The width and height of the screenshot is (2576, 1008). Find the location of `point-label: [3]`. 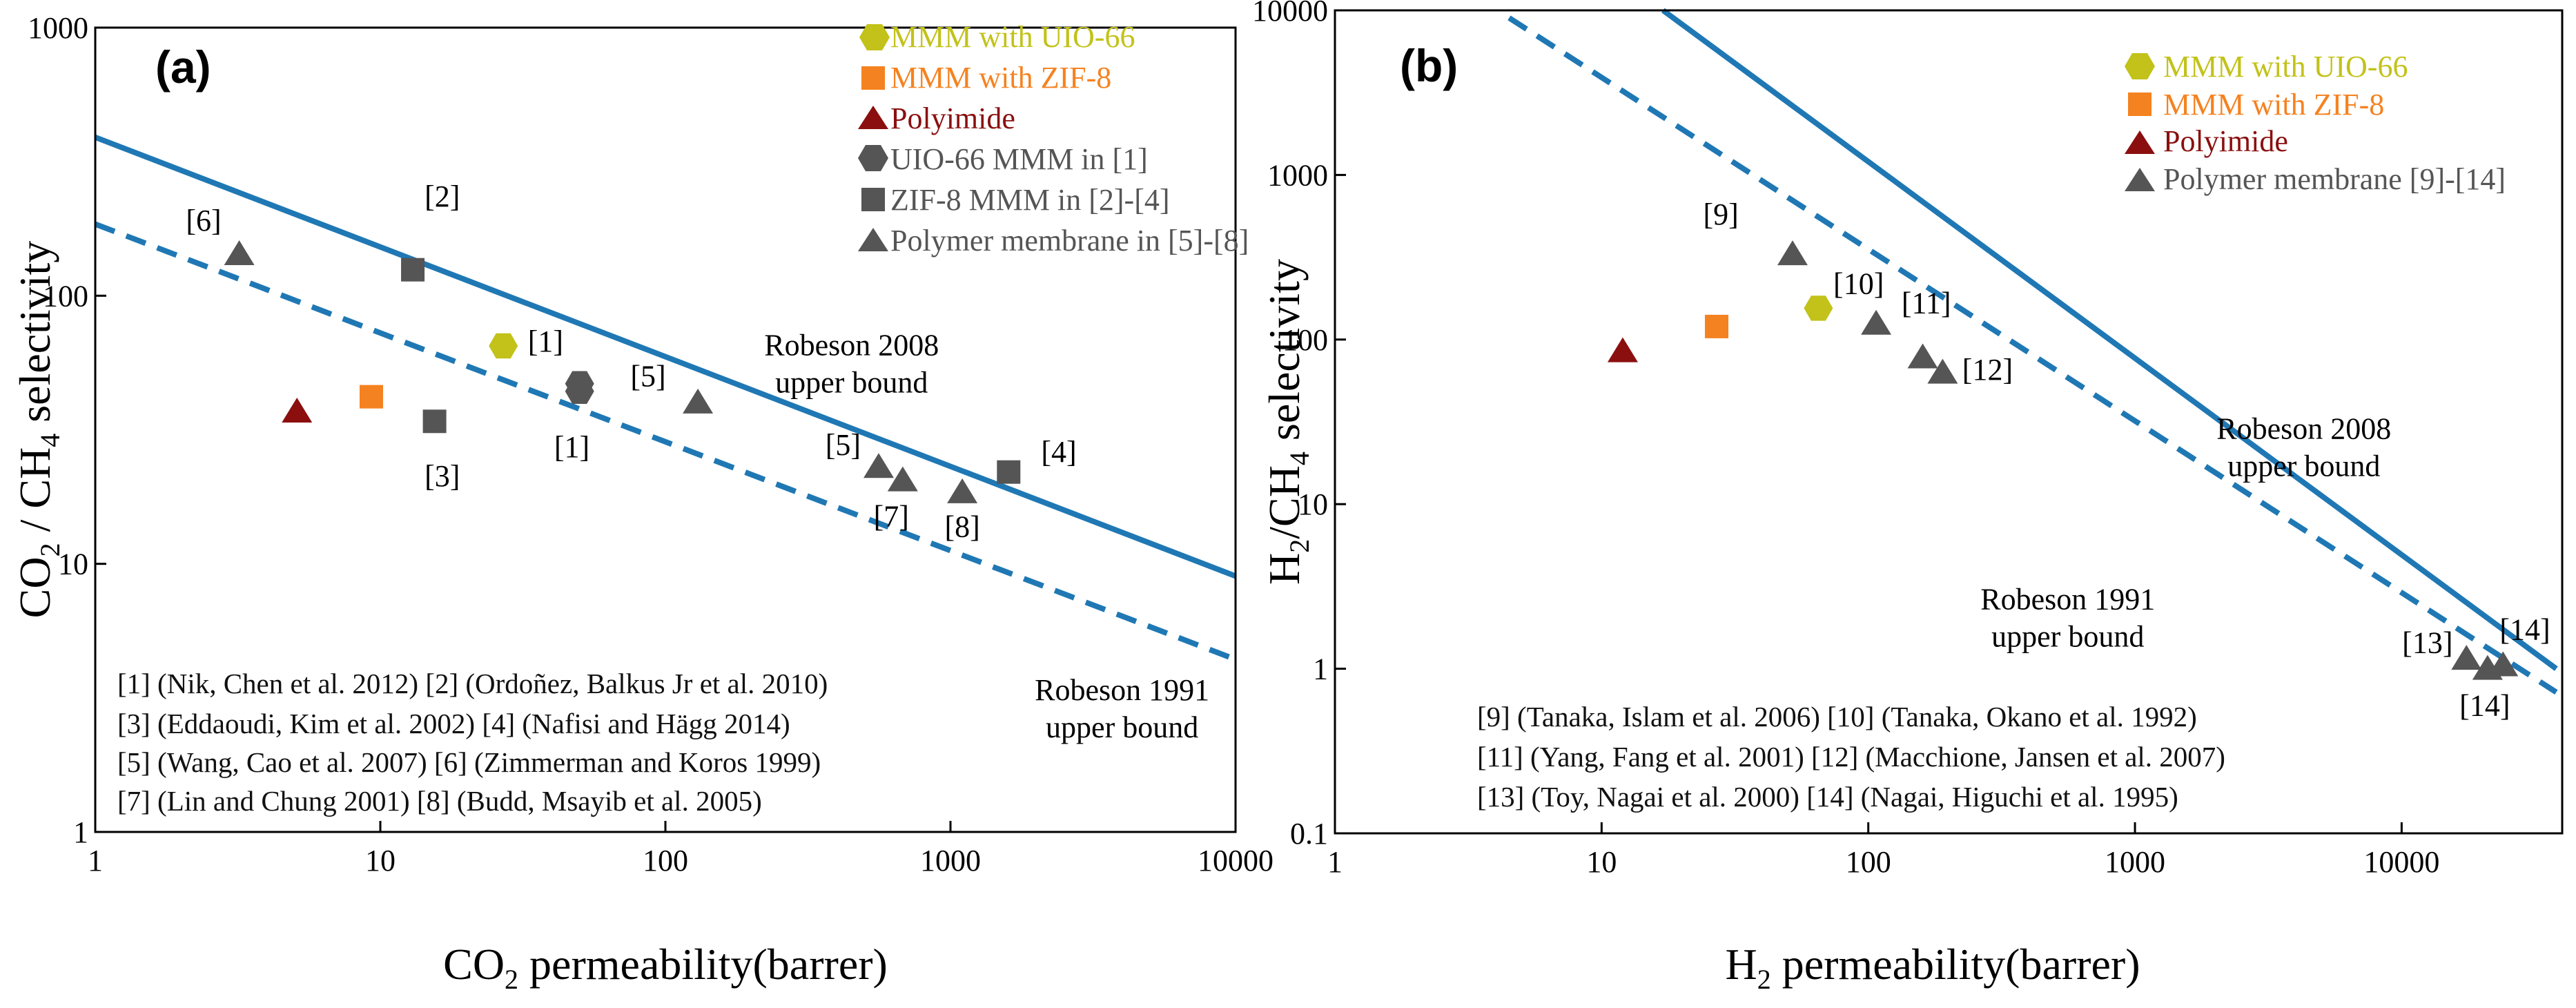

point-label: [3] is located at coordinates (442, 476).